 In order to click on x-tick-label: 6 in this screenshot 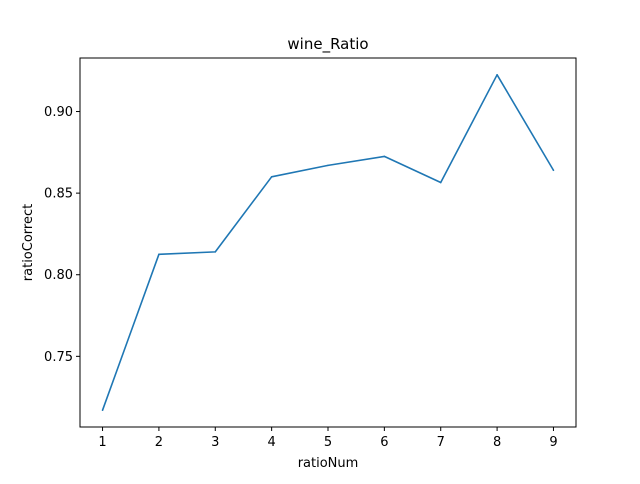, I will do `click(384, 442)`.